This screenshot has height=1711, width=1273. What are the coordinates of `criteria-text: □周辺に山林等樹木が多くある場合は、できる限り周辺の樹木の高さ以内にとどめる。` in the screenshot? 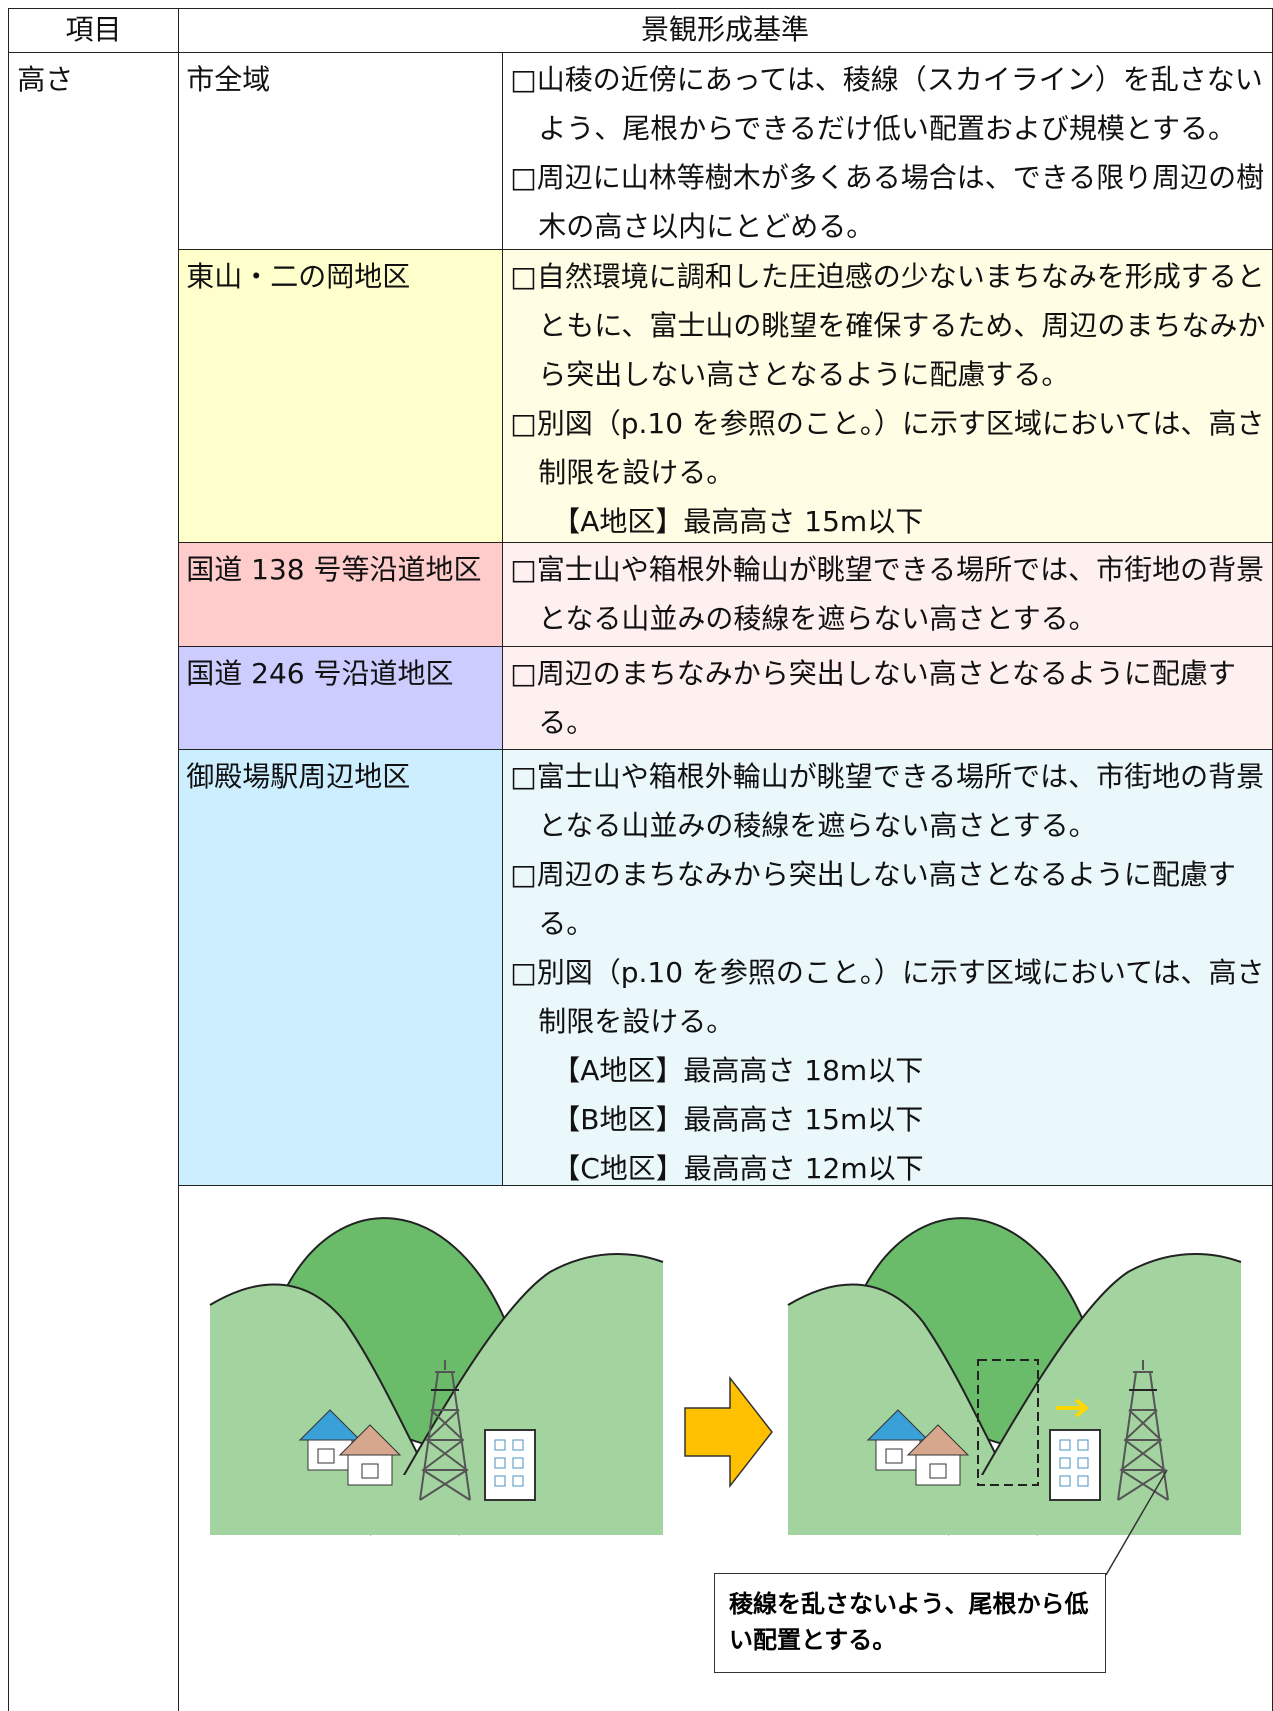 It's located at (887, 202).